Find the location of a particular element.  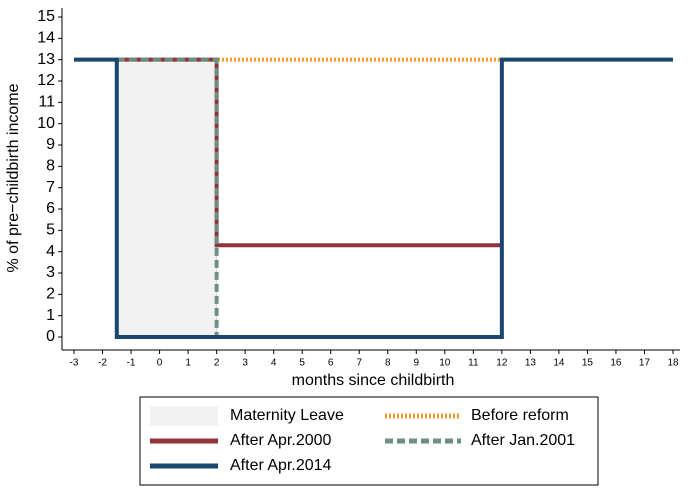

legend-label: After Jan.2001 is located at coordinates (523, 440).